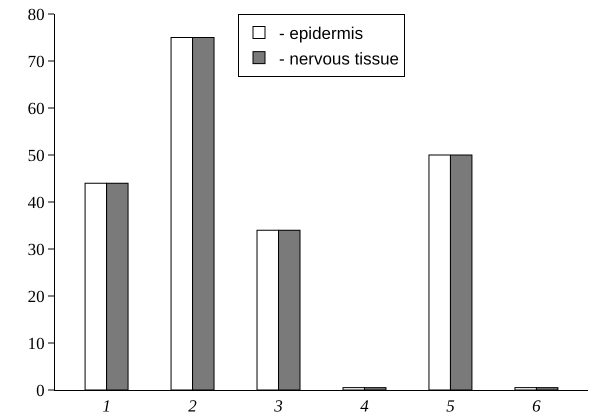 The height and width of the screenshot is (416, 596). What do you see at coordinates (106, 406) in the screenshot?
I see `x-tick-label: 1` at bounding box center [106, 406].